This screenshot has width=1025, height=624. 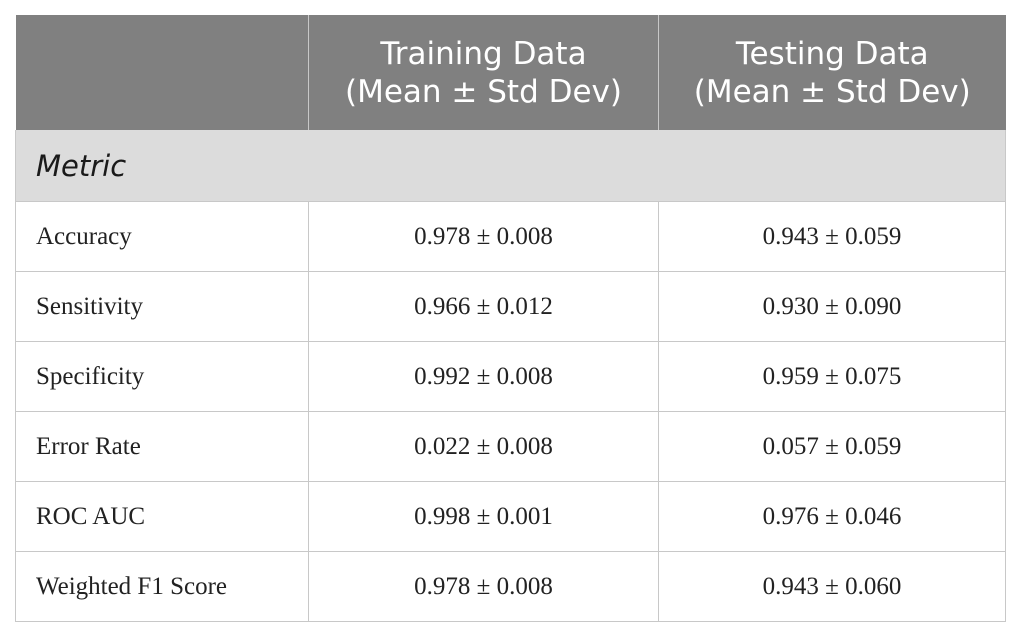 I want to click on header-testing-data: Testing Data (Mean ± Std Dev), so click(x=832, y=72).